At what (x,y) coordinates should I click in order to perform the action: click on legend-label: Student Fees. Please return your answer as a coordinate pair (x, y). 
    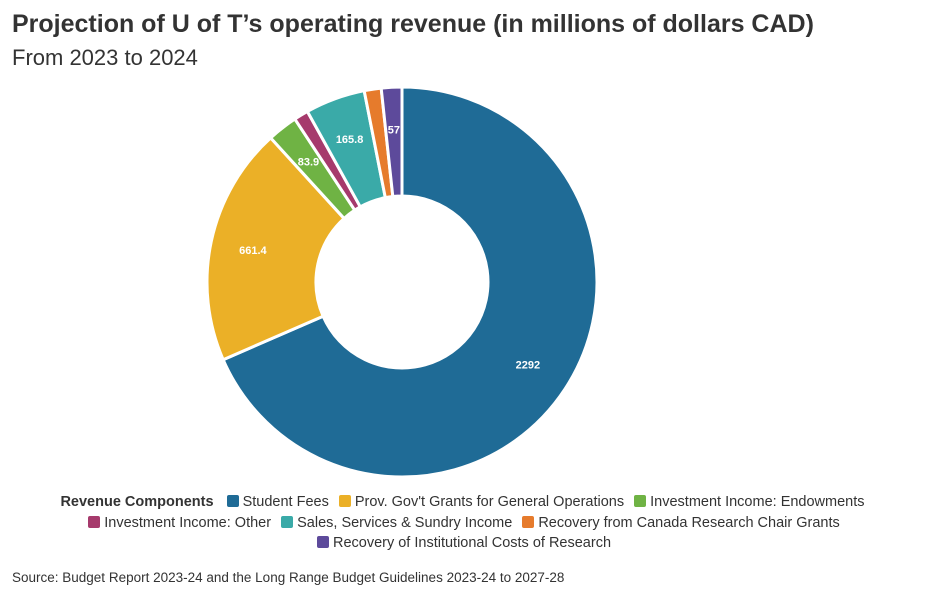
    Looking at the image, I should click on (285, 502).